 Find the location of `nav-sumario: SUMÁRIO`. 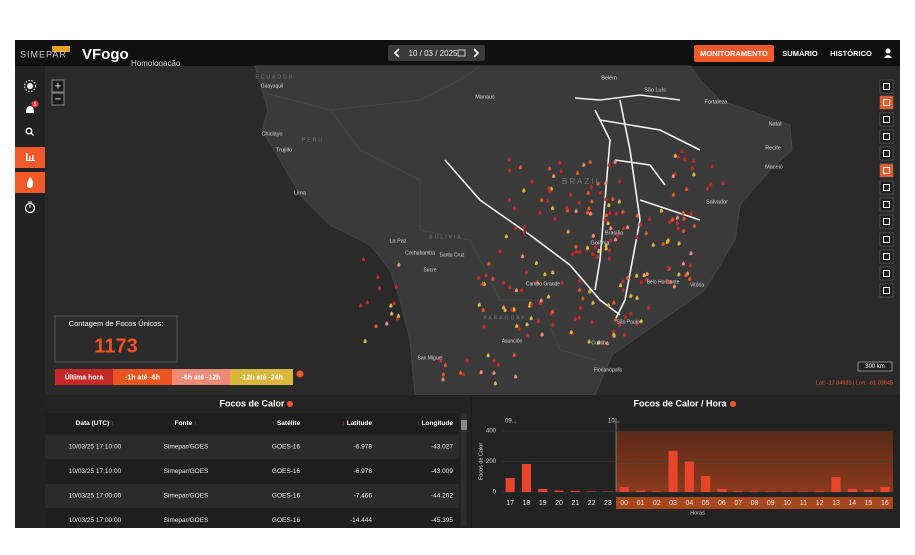

nav-sumario: SUMÁRIO is located at coordinates (800, 53).